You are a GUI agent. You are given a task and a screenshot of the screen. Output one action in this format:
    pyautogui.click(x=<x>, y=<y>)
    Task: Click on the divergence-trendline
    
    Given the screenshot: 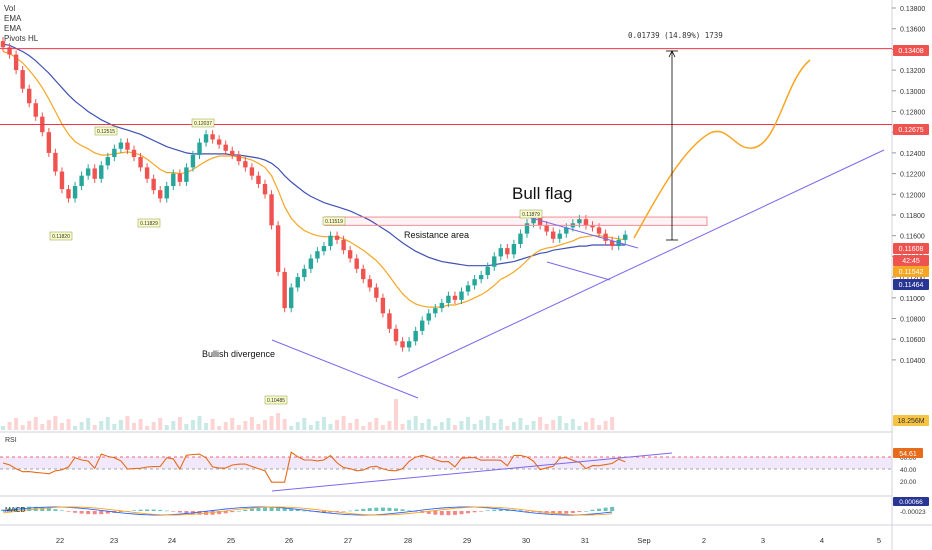 What is the action you would take?
    pyautogui.click(x=345, y=369)
    